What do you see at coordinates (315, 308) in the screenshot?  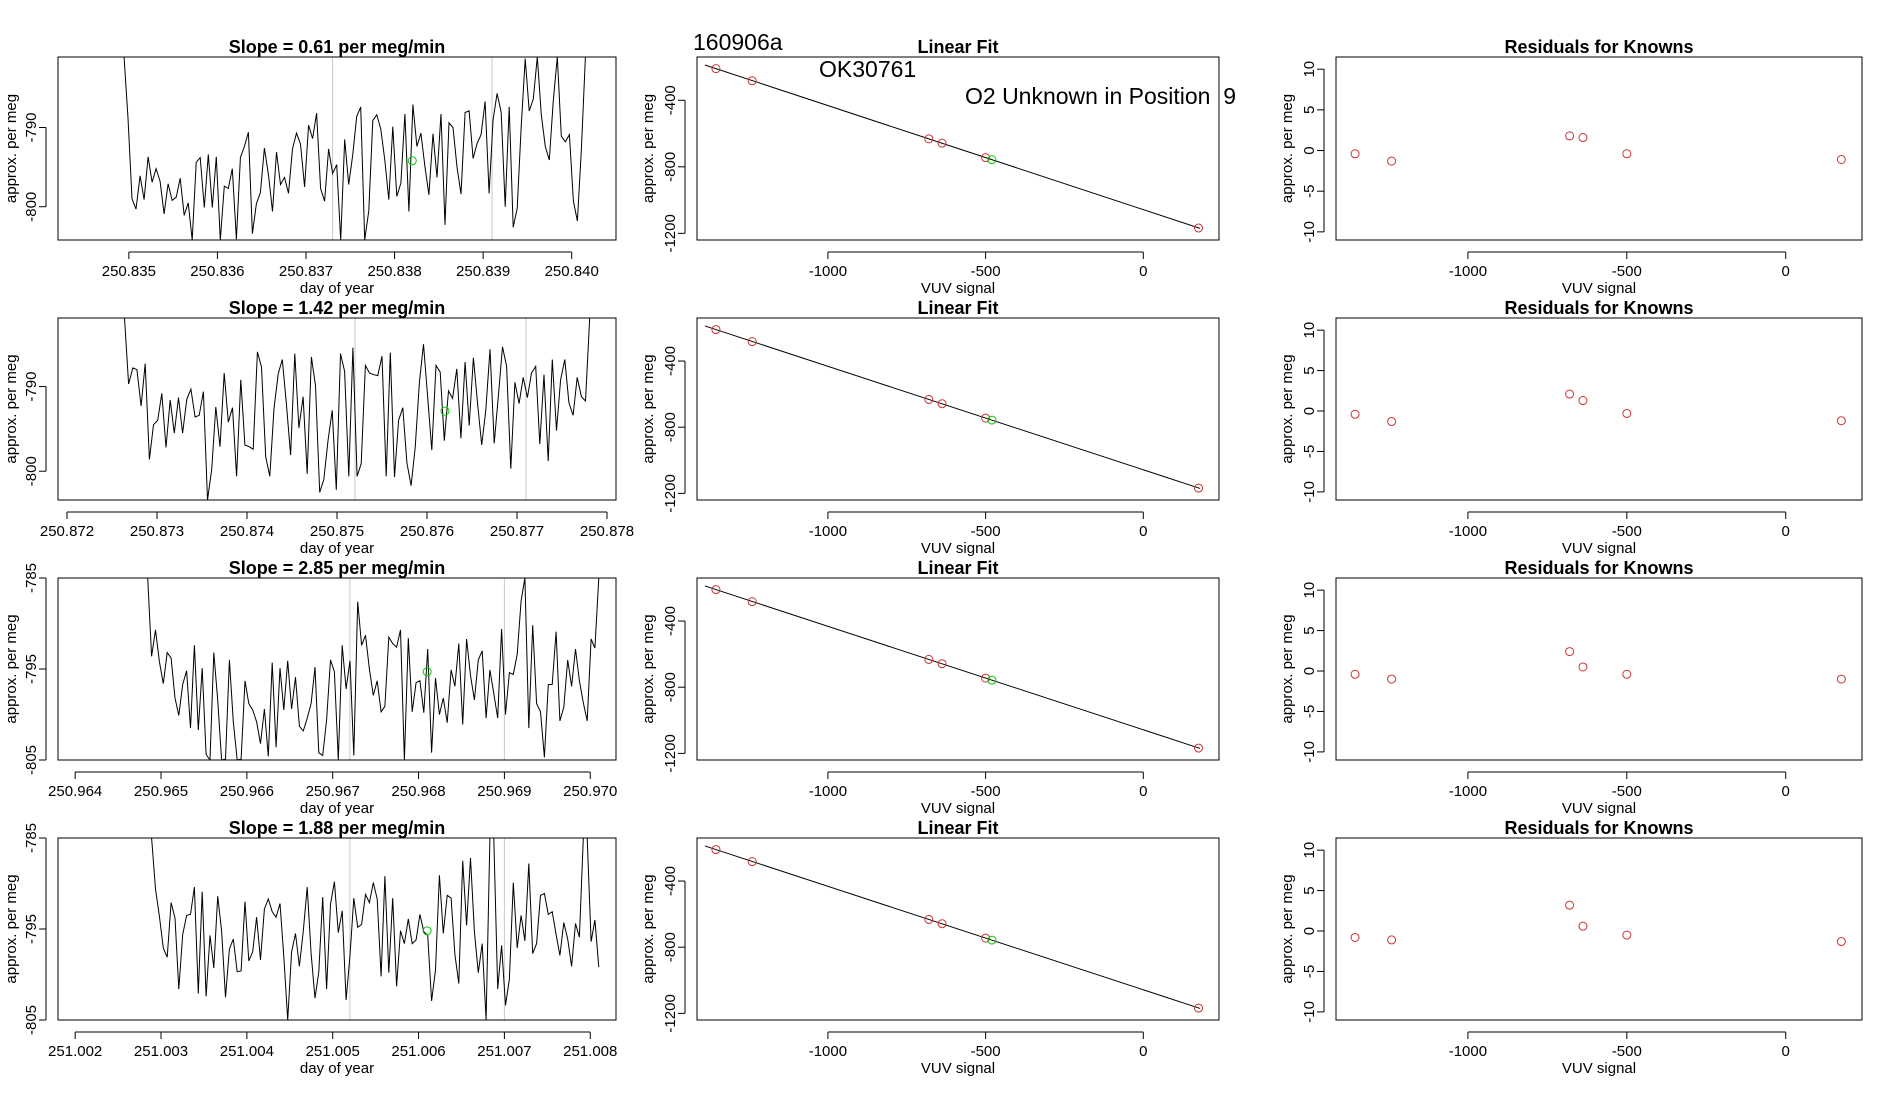 I see `slope-value: 1.42` at bounding box center [315, 308].